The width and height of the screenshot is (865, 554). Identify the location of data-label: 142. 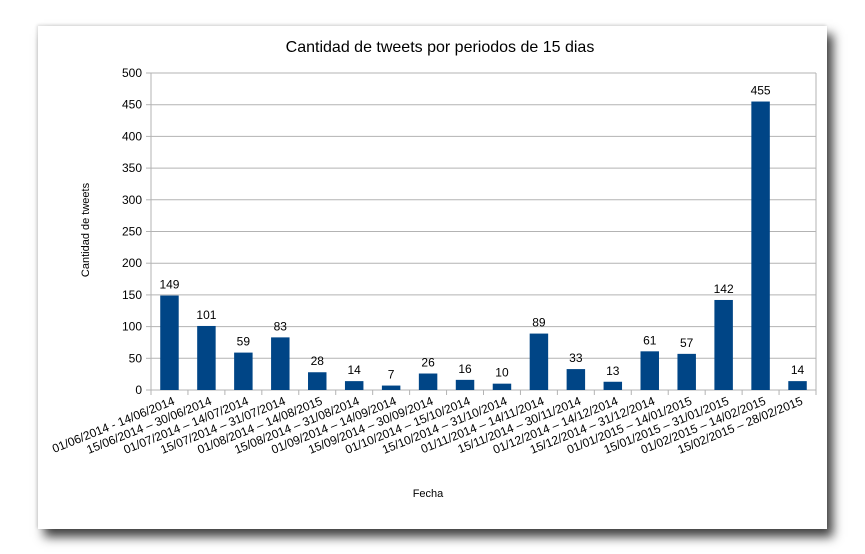
(724, 289).